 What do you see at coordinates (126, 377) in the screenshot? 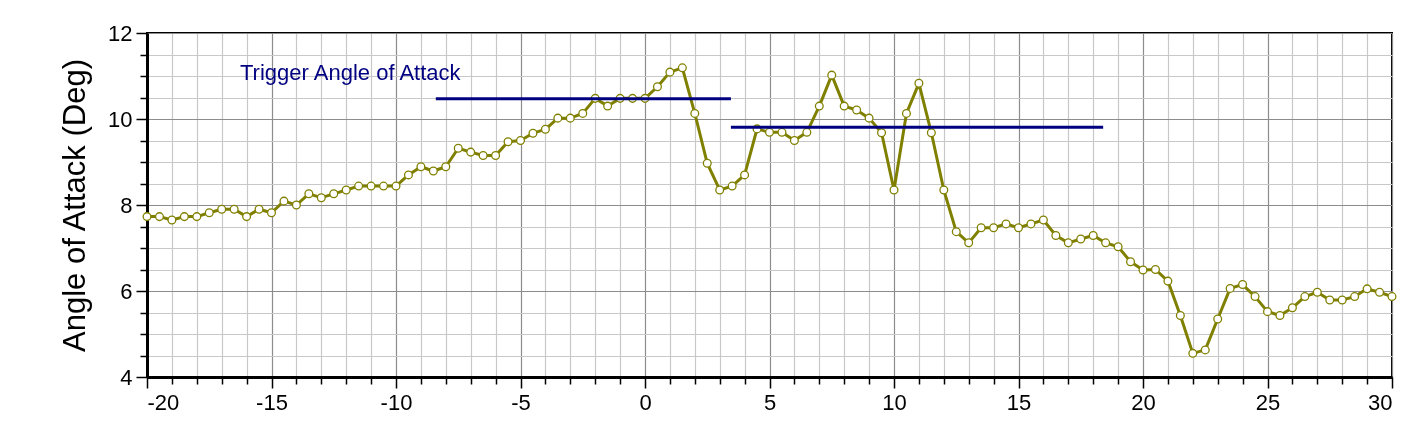
I see `y-tick-label: 4` at bounding box center [126, 377].